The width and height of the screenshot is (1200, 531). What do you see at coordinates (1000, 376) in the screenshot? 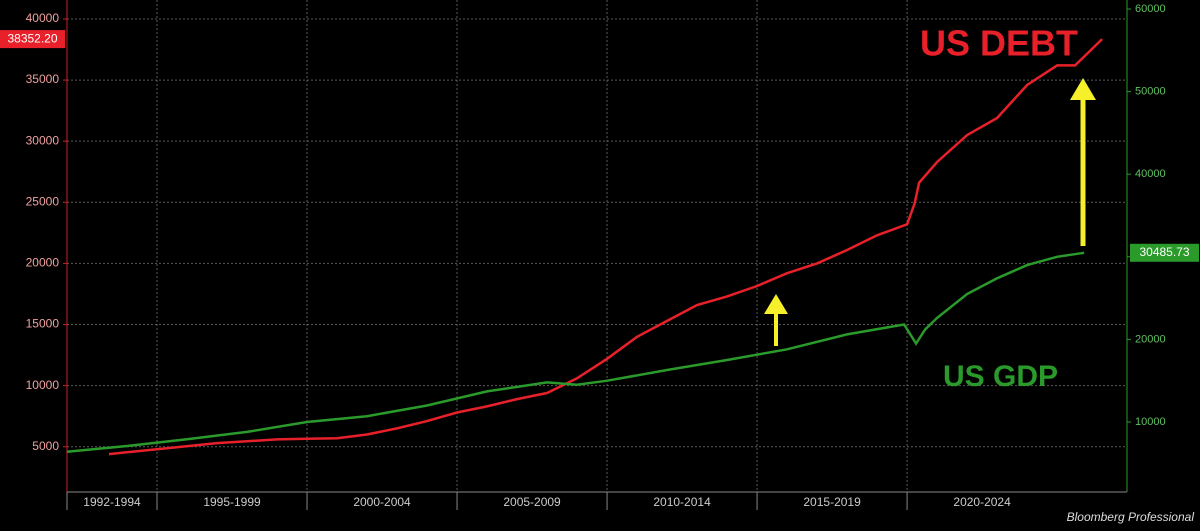
I see `annotation: US GDP` at bounding box center [1000, 376].